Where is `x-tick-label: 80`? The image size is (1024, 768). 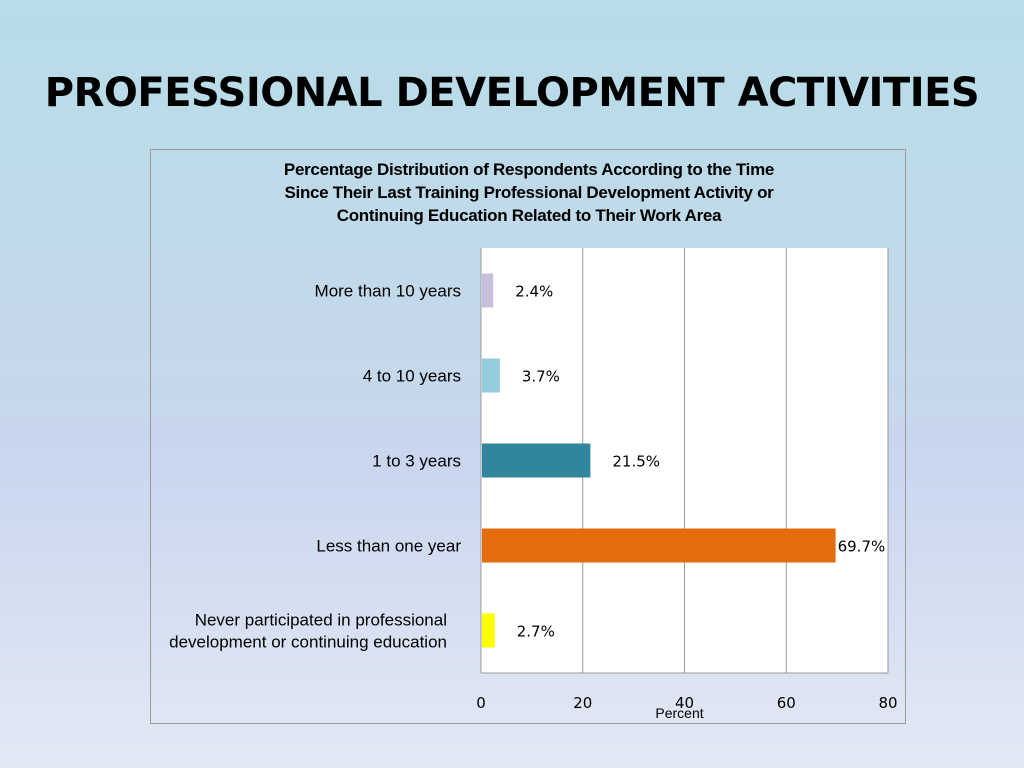 x-tick-label: 80 is located at coordinates (887, 703).